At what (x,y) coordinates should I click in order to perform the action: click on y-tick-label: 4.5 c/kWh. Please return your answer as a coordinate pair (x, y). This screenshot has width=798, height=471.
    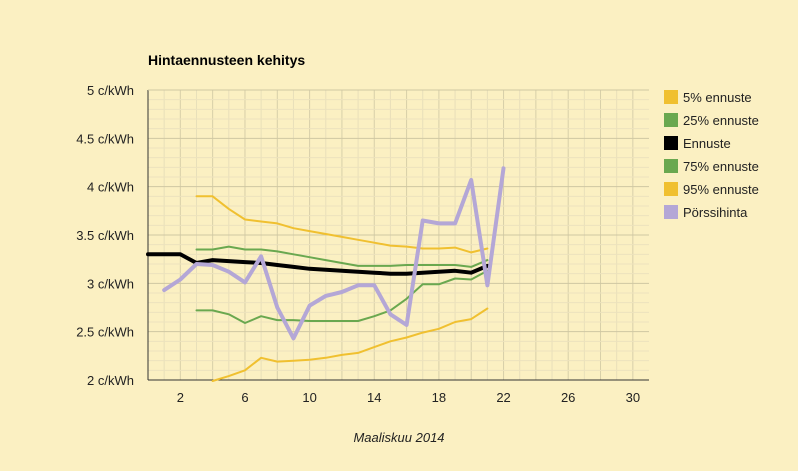
    Looking at the image, I should click on (105, 138).